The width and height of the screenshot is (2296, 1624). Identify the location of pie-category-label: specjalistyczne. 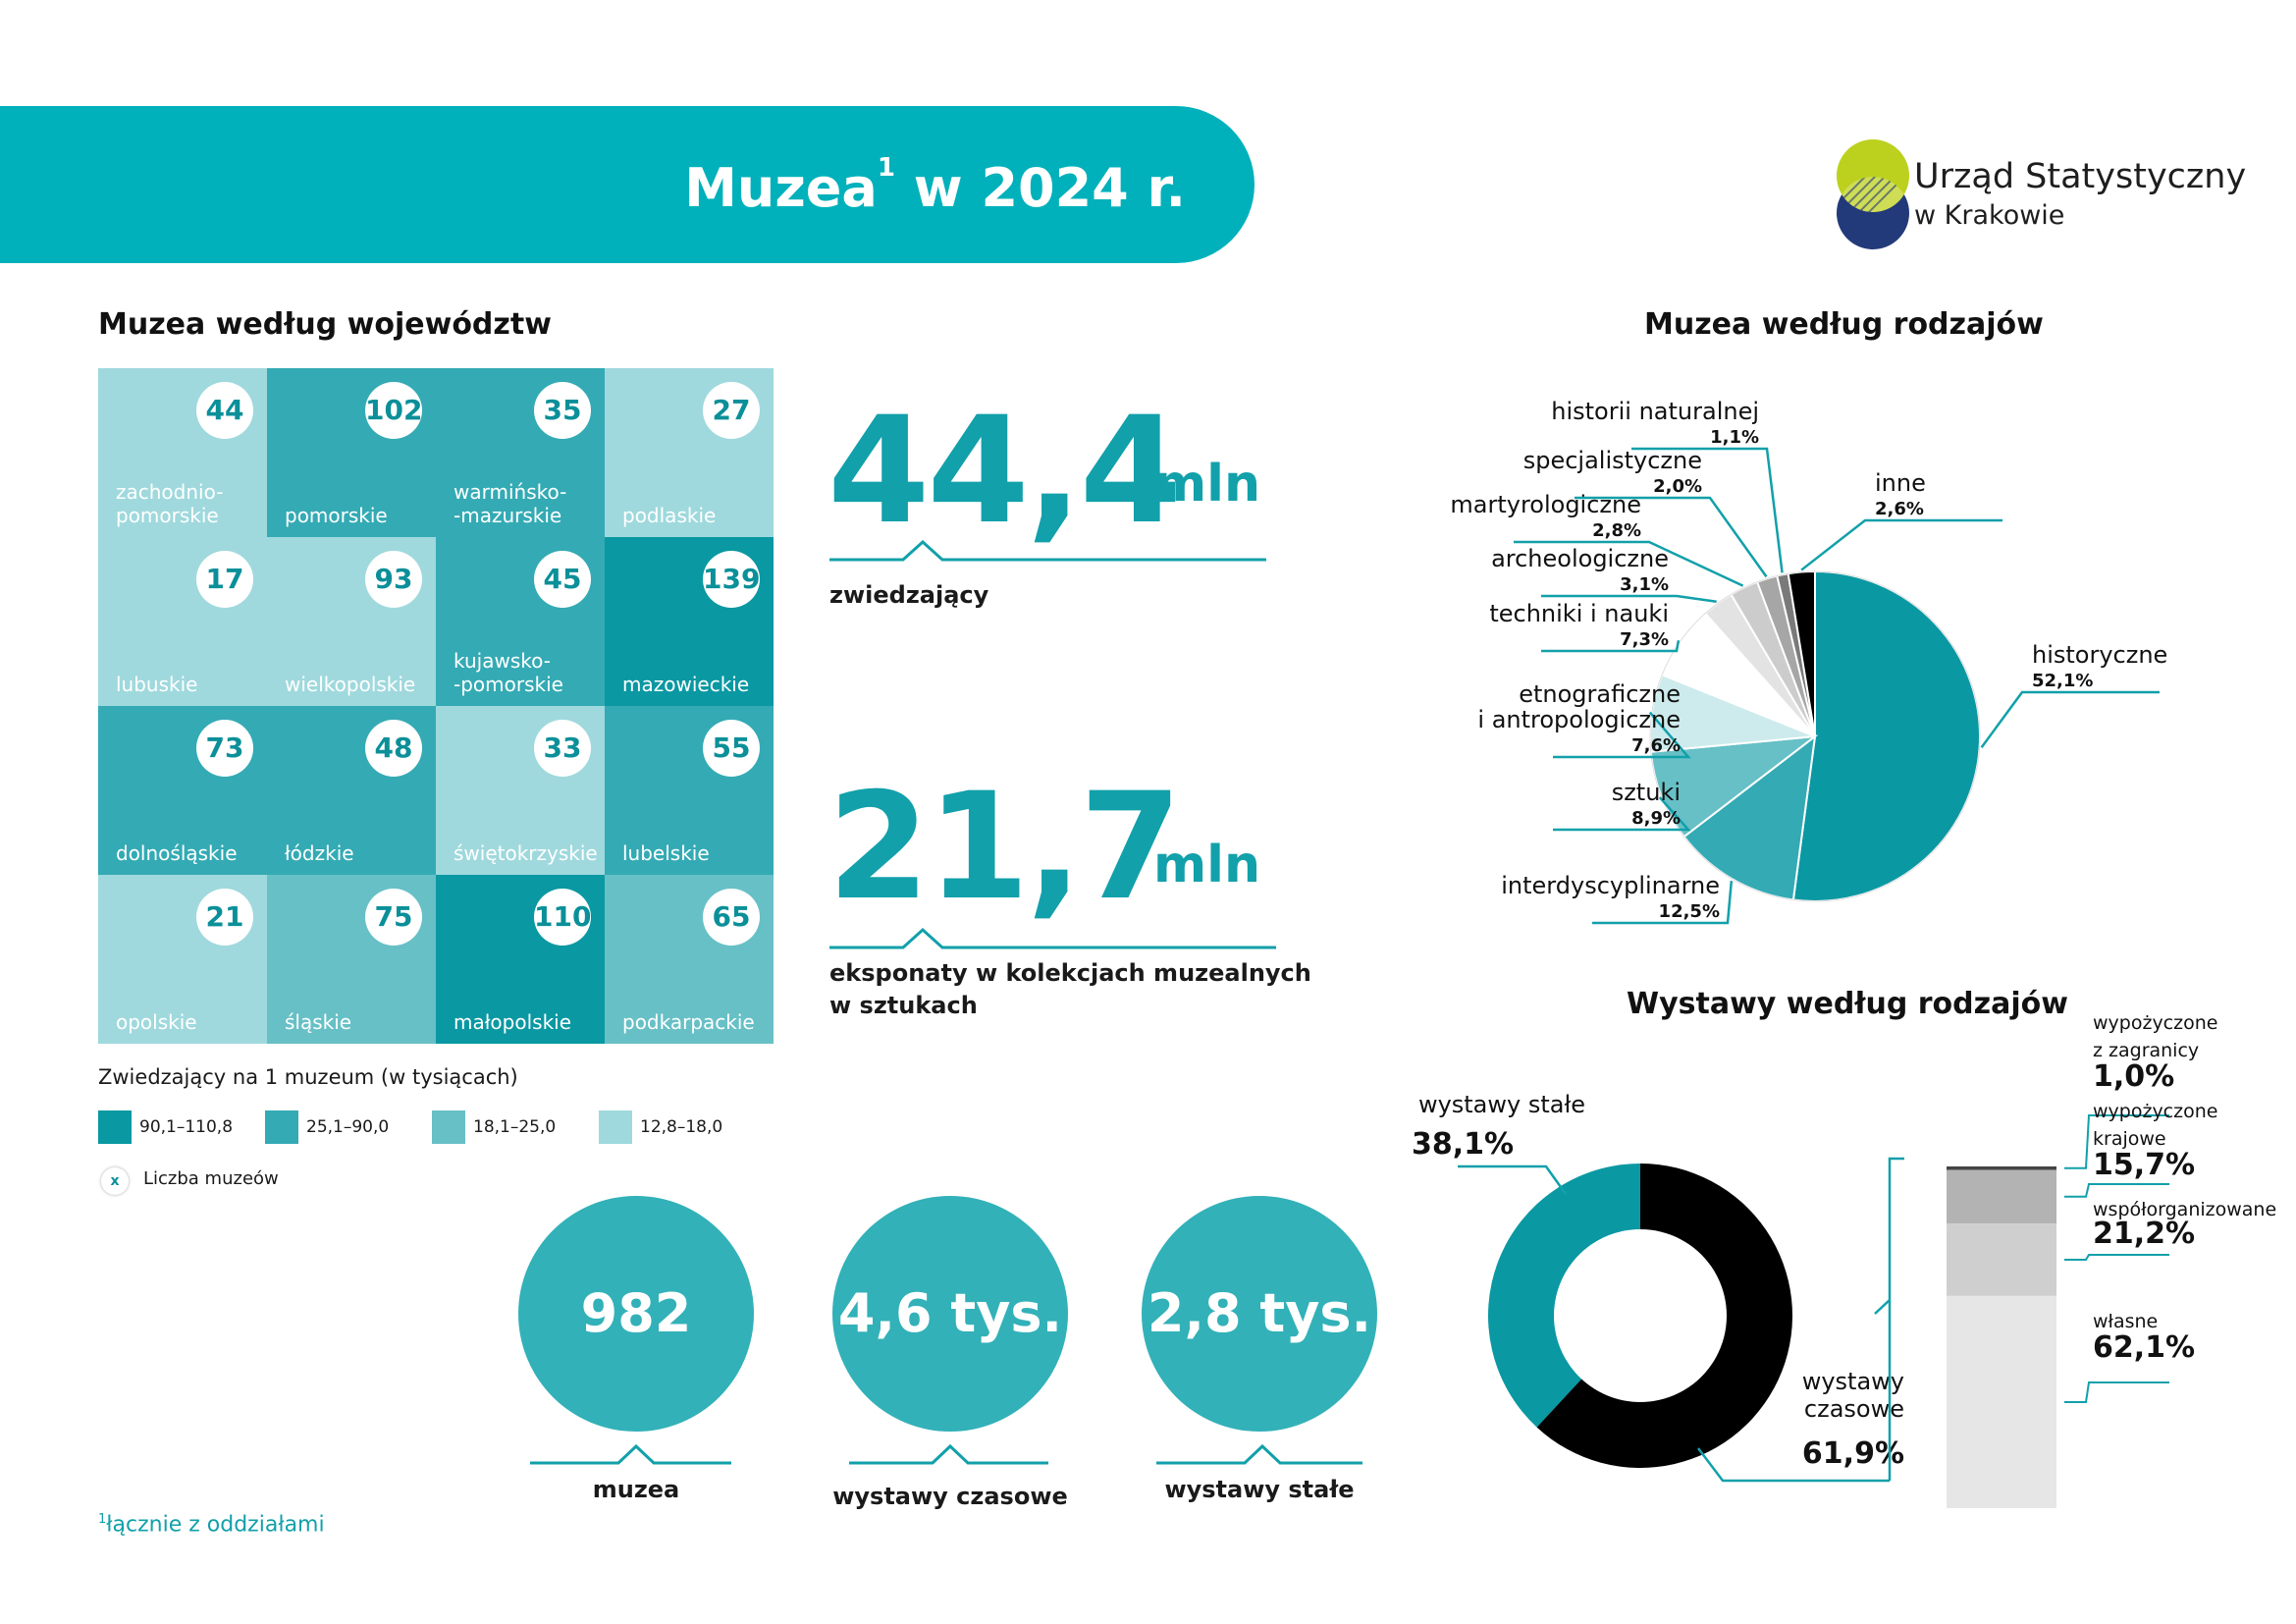
(1612, 460).